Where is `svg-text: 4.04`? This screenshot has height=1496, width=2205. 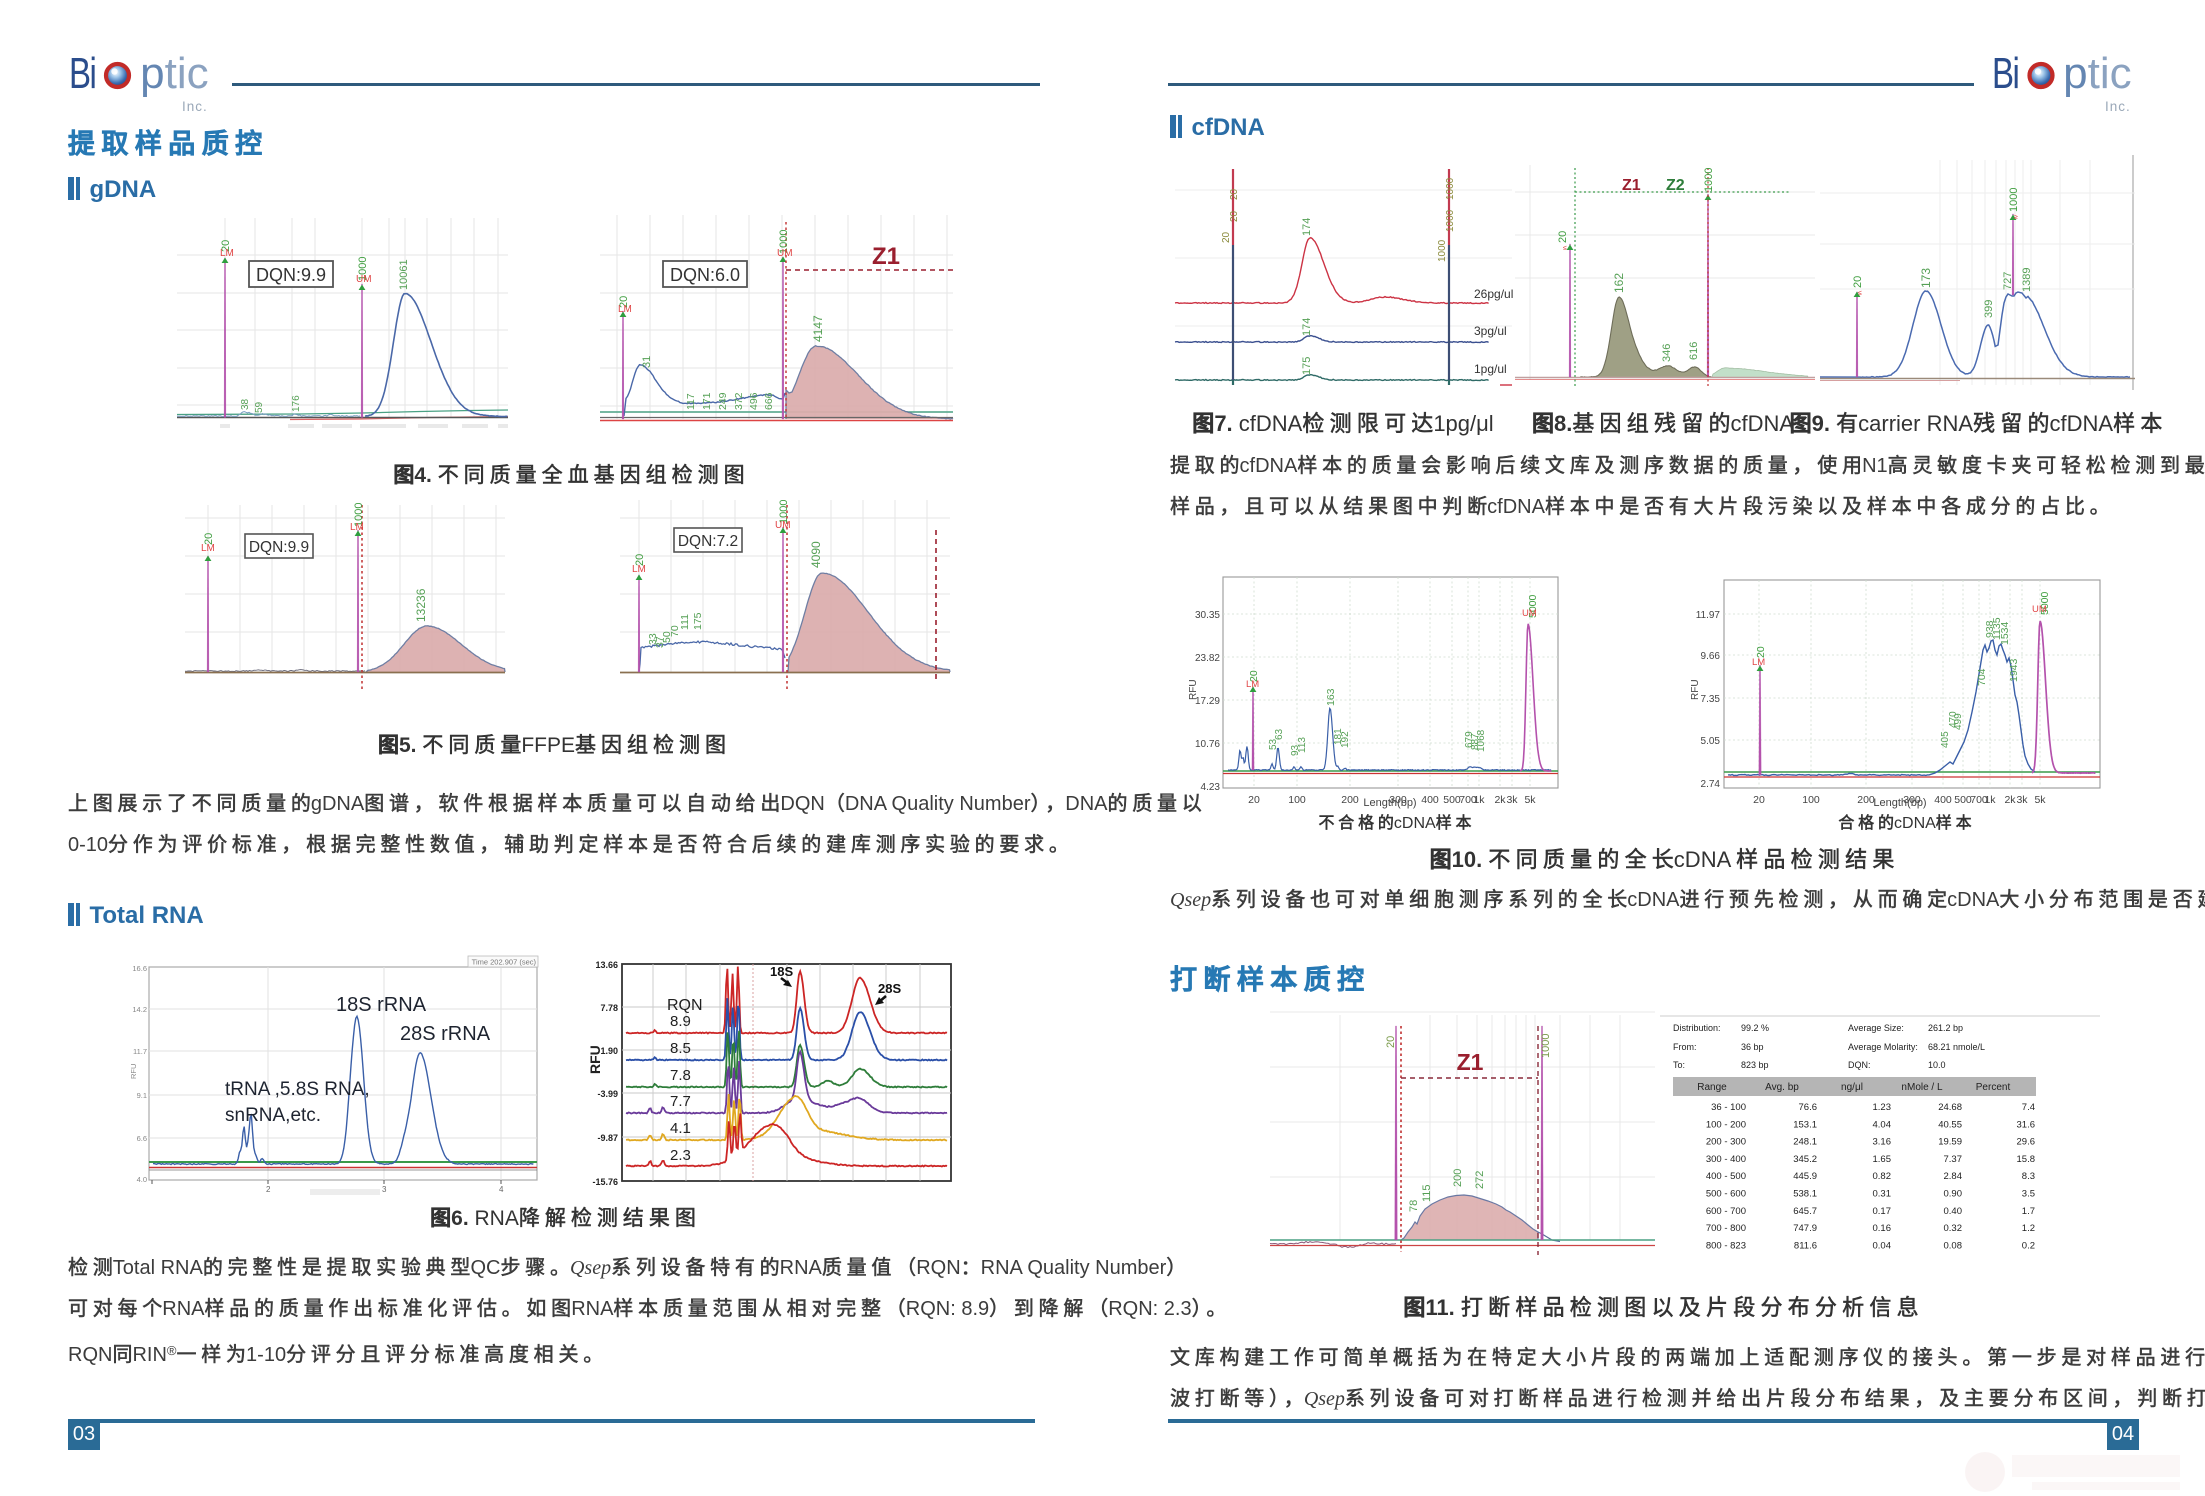
svg-text: 4.04 is located at coordinates (1882, 1124).